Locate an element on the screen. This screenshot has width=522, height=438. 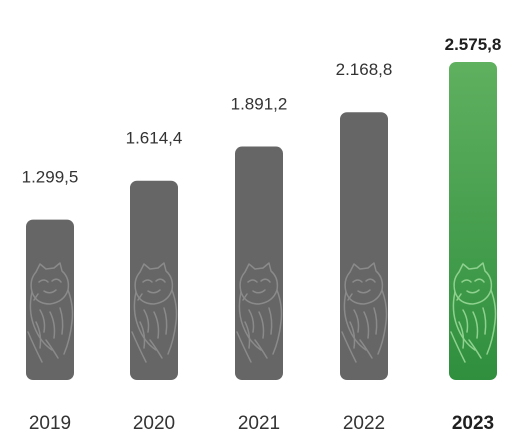
value-label-2020: 1.614,4 is located at coordinates (154, 138).